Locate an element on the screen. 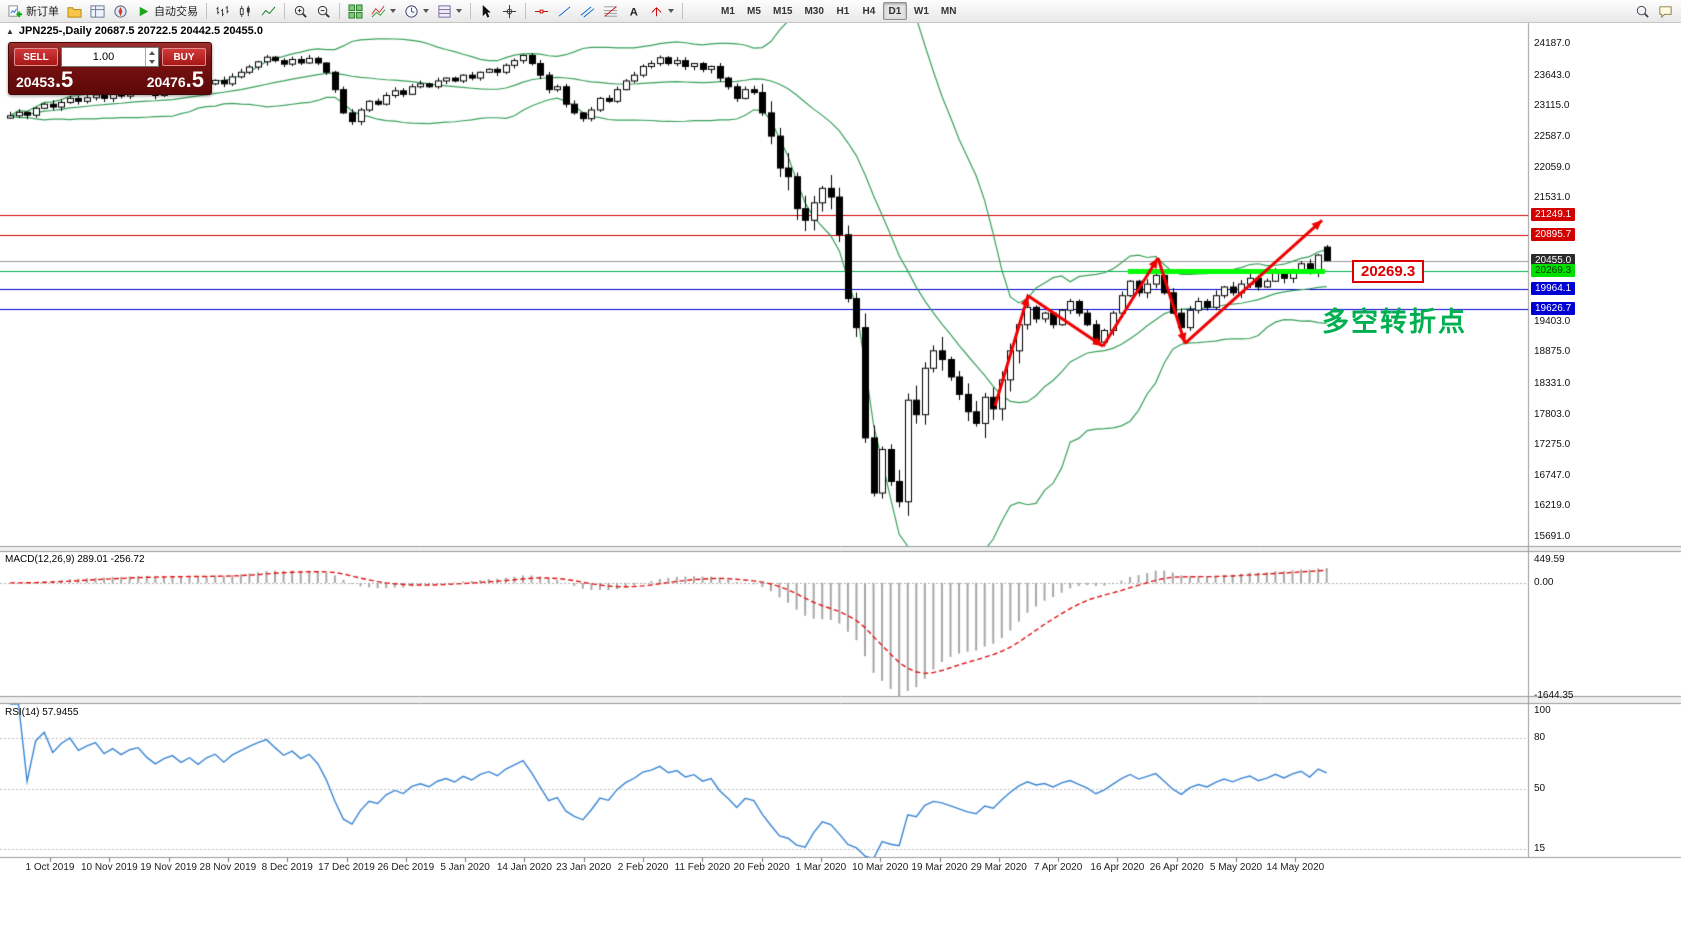 The height and width of the screenshot is (947, 1681). fibonacci-button is located at coordinates (610, 11).